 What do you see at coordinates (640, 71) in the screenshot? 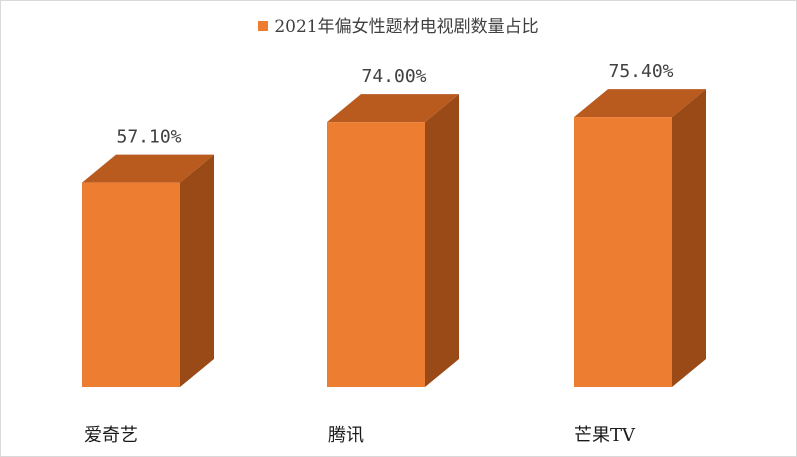
I see `data-label: 75.40%` at bounding box center [640, 71].